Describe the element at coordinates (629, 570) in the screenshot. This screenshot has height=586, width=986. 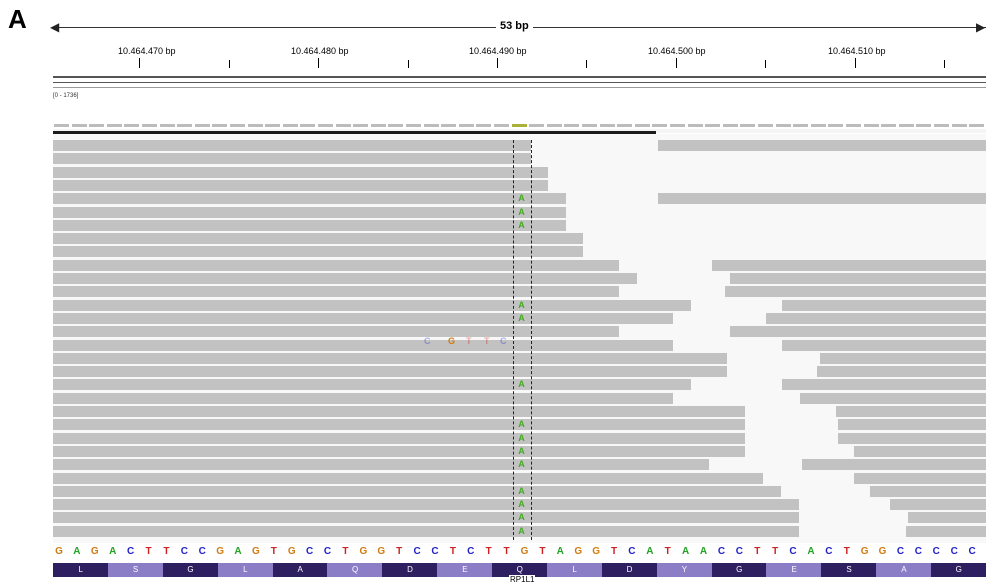
I see `amino-acid: D` at that location.